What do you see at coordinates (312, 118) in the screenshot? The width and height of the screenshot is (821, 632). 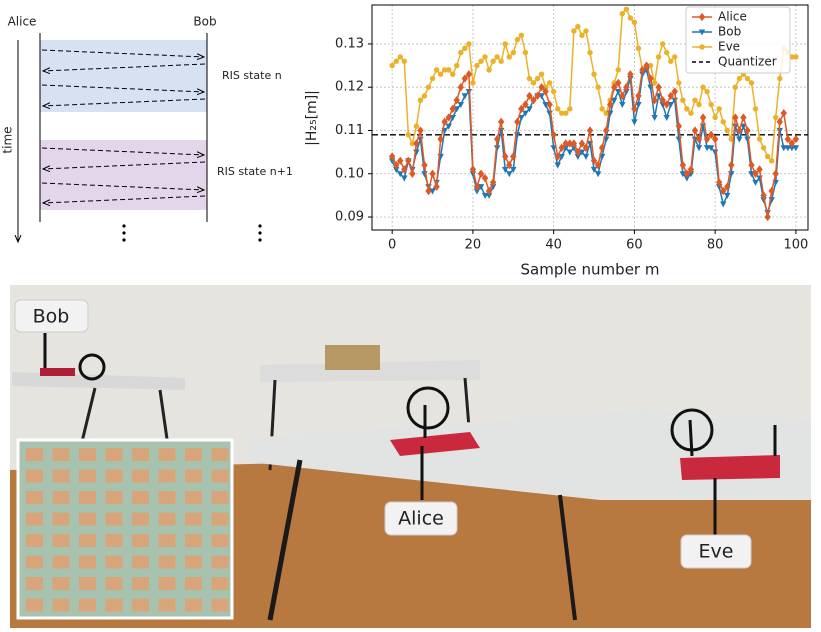 I see `y-axis-label: |H₂₅[m]|` at bounding box center [312, 118].